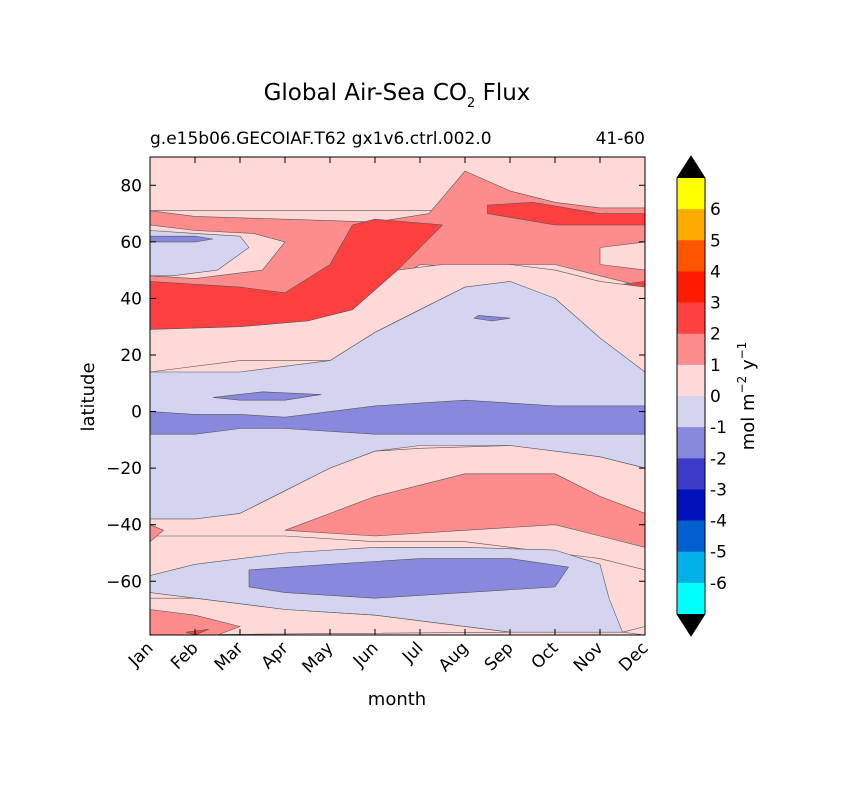  What do you see at coordinates (715, 397) in the screenshot?
I see `colorbar-tick-label: 0` at bounding box center [715, 397].